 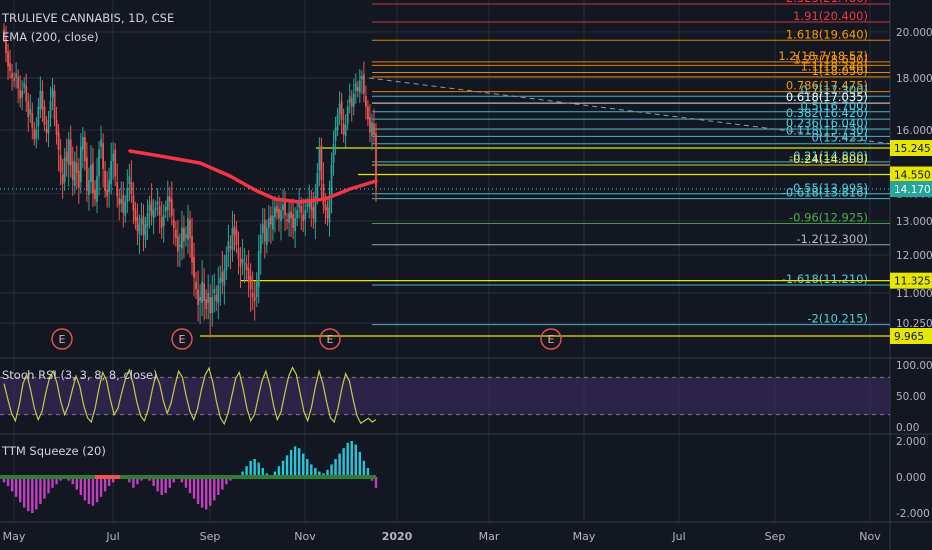 What do you see at coordinates (839, 138) in the screenshot?
I see `fib-level-label: 0(15.425)` at bounding box center [839, 138].